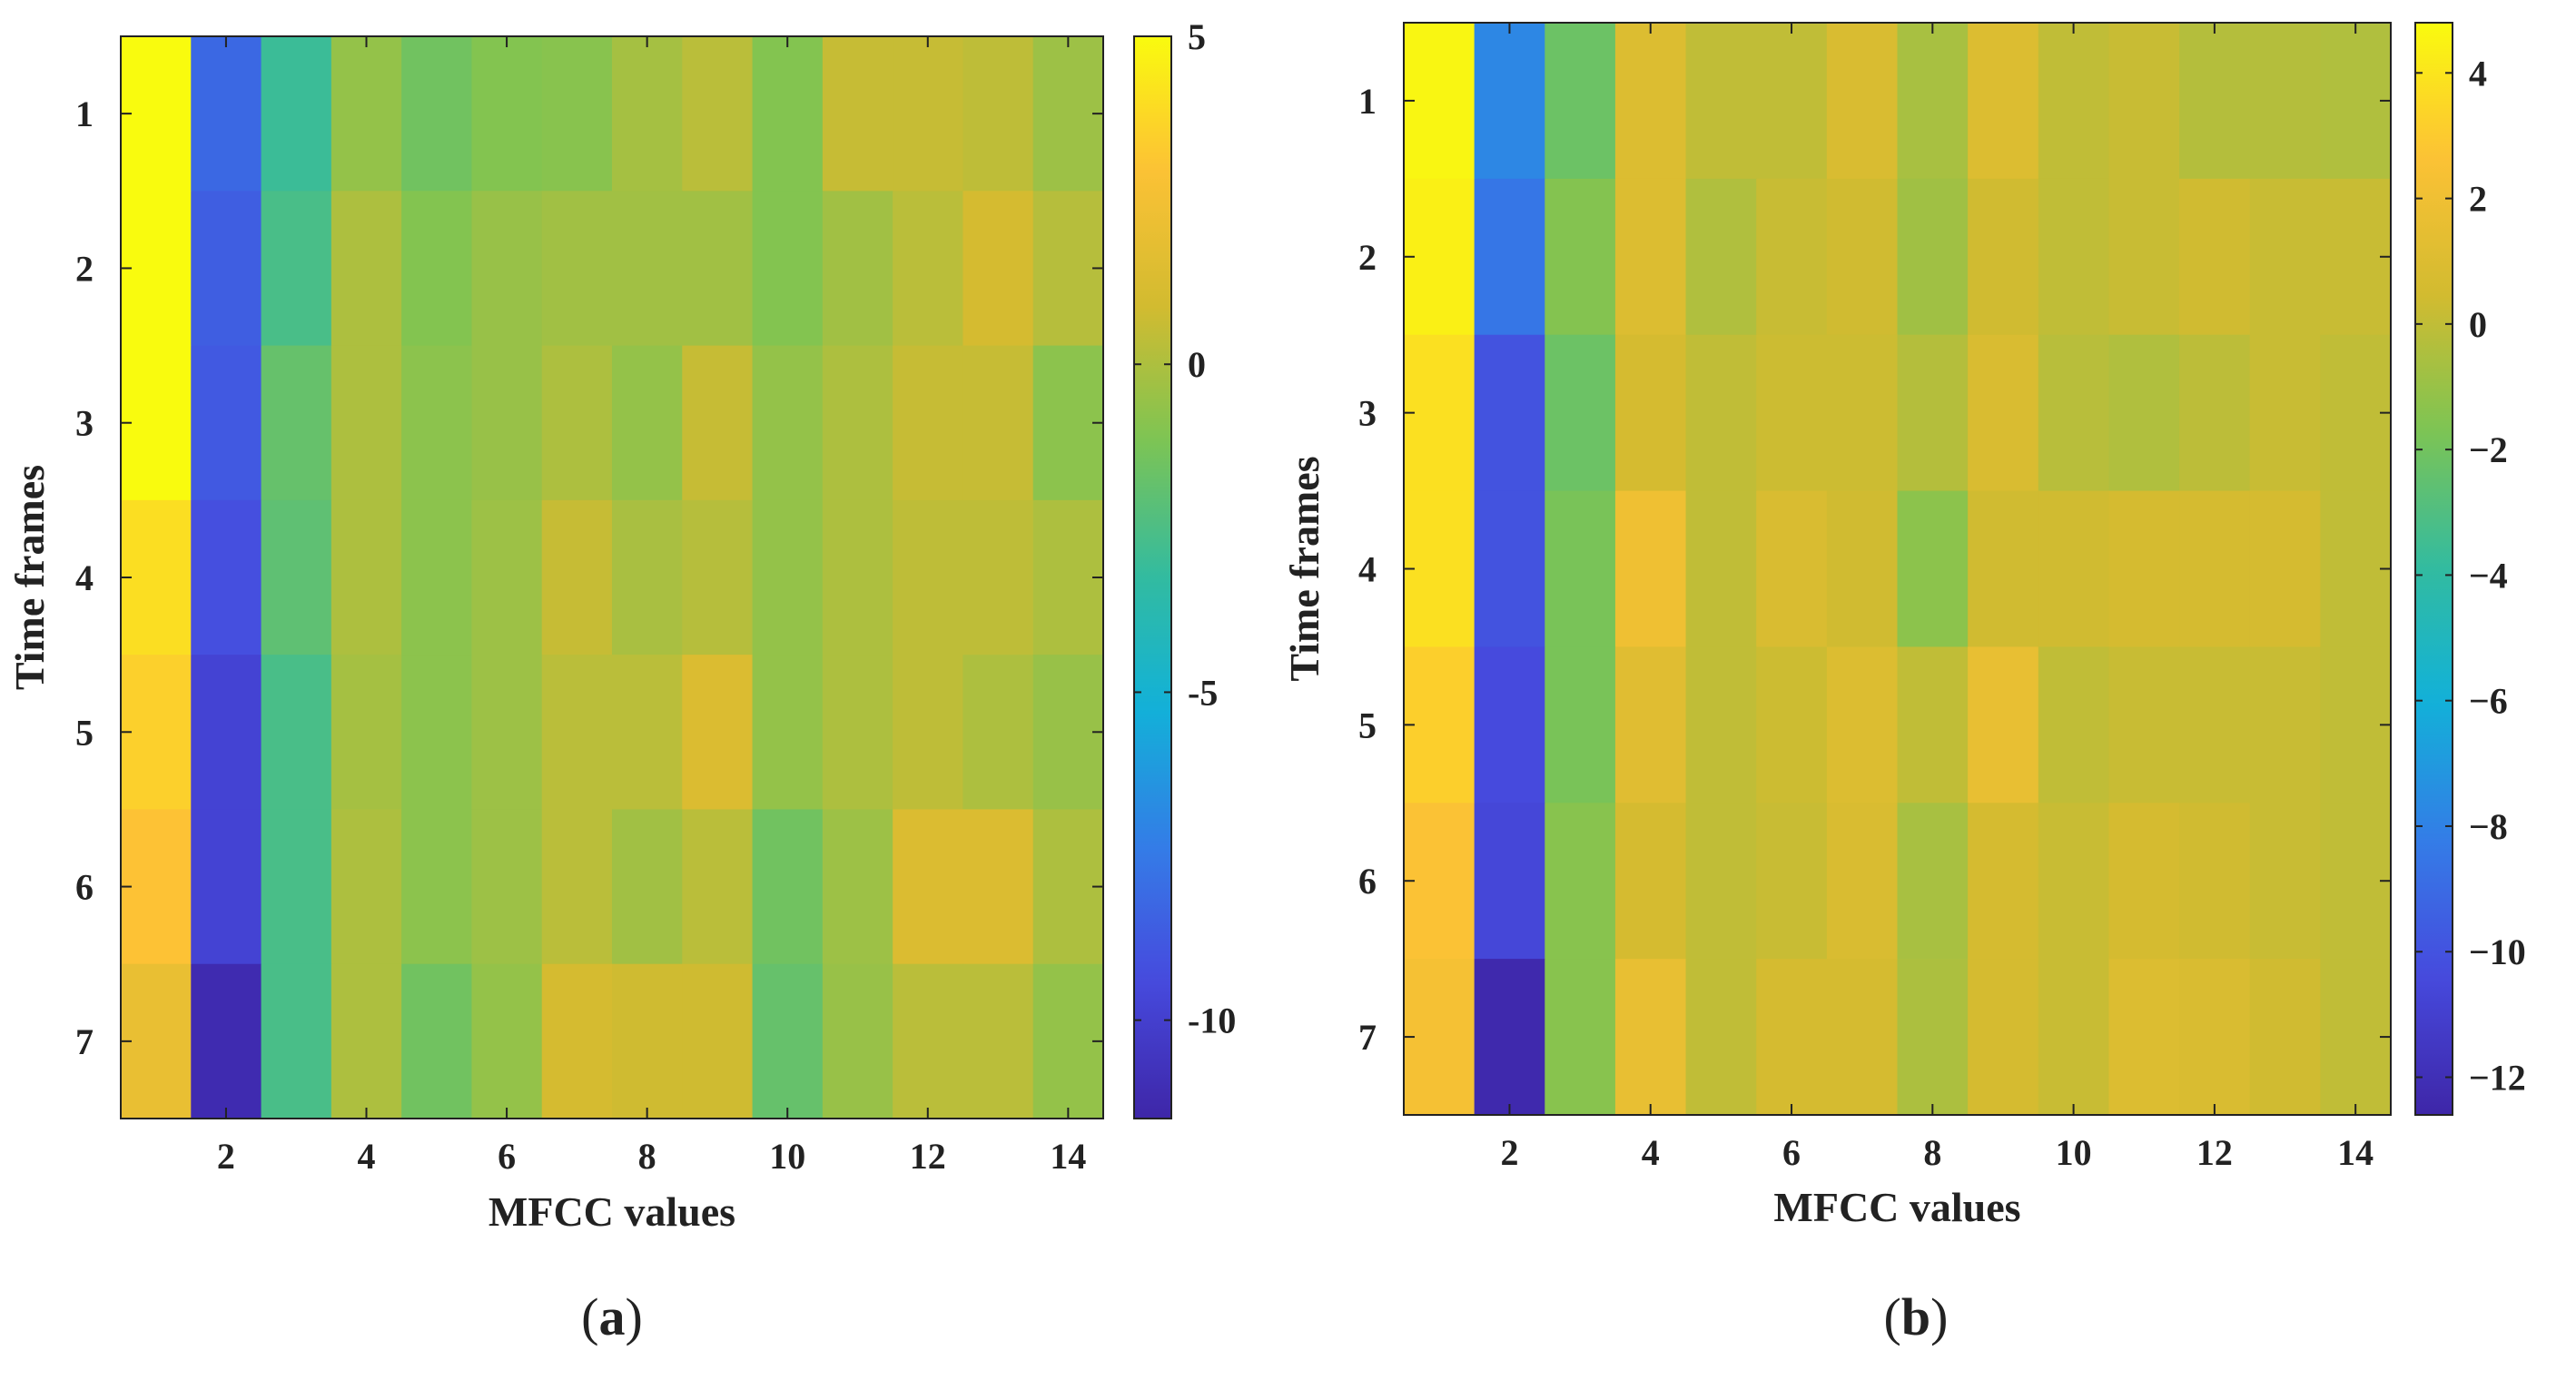  What do you see at coordinates (84, 1041) in the screenshot?
I see `y-tick-label: 7` at bounding box center [84, 1041].